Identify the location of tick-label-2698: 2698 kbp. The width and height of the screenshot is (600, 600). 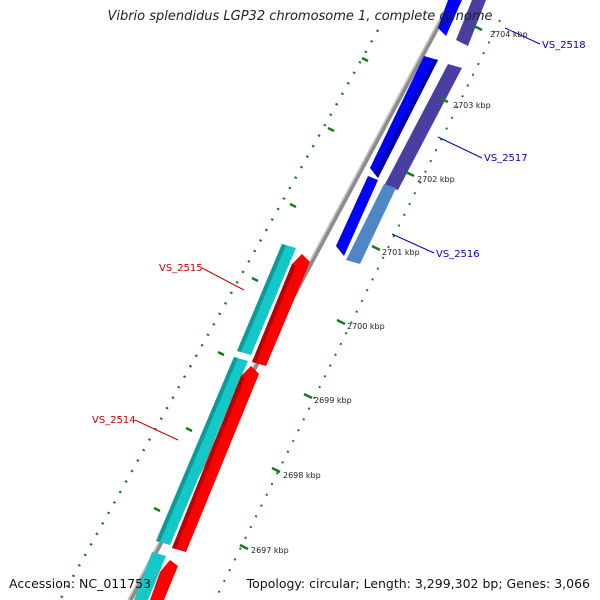
(302, 475).